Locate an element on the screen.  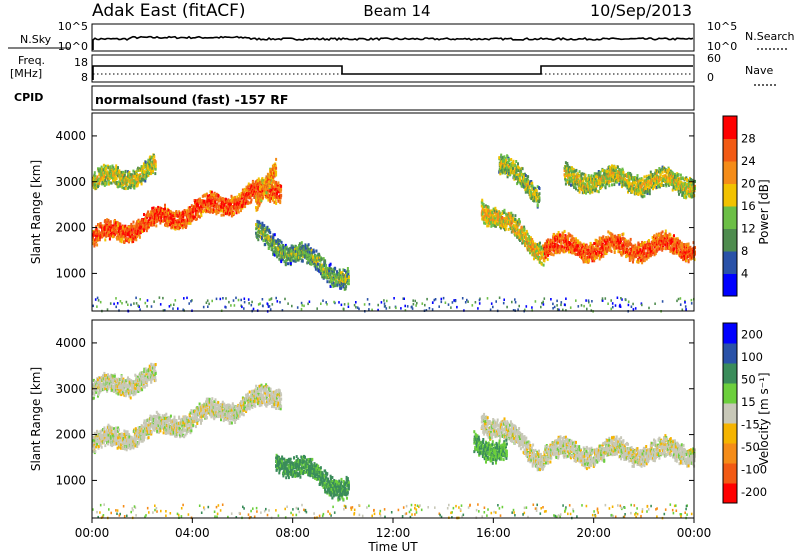
nave-tick-high: 60 is located at coordinates (714, 58).